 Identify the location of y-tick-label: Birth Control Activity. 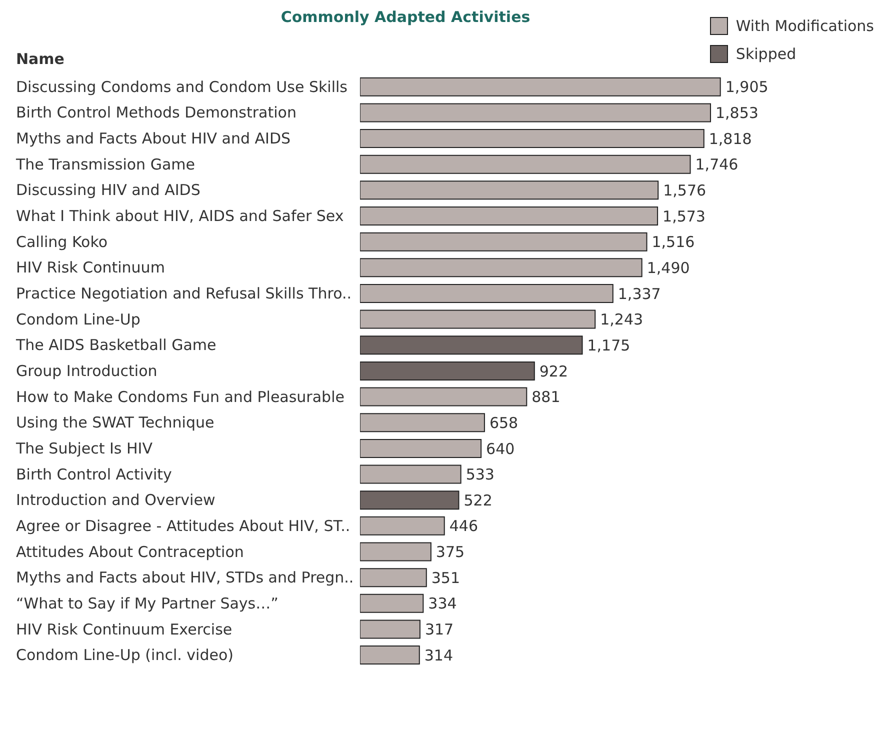
(94, 474).